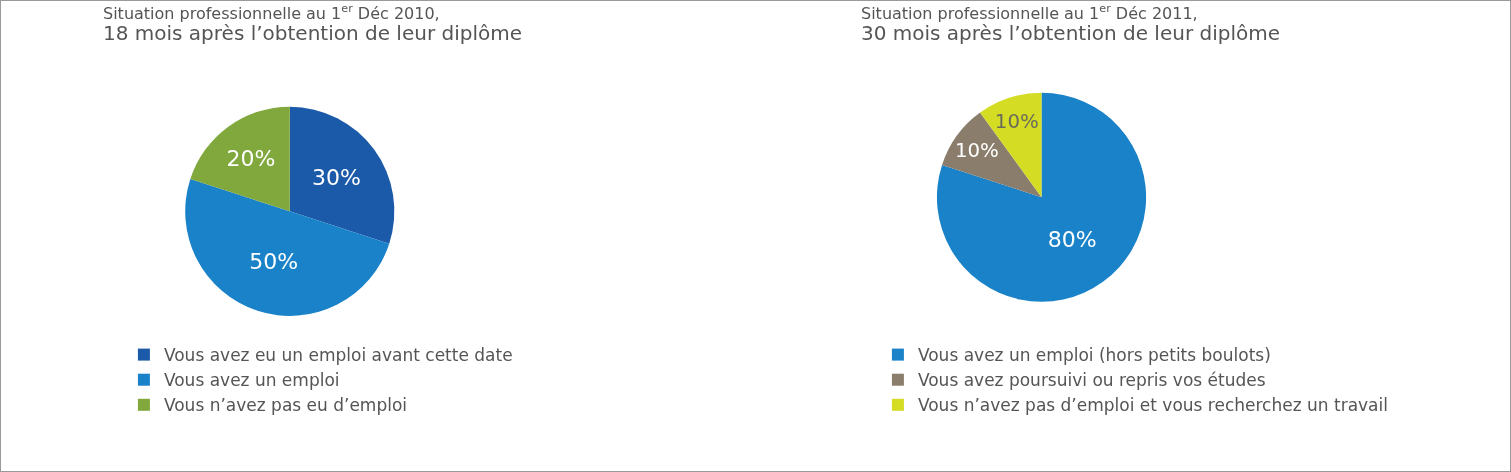  I want to click on data-label: 50%, so click(274, 261).